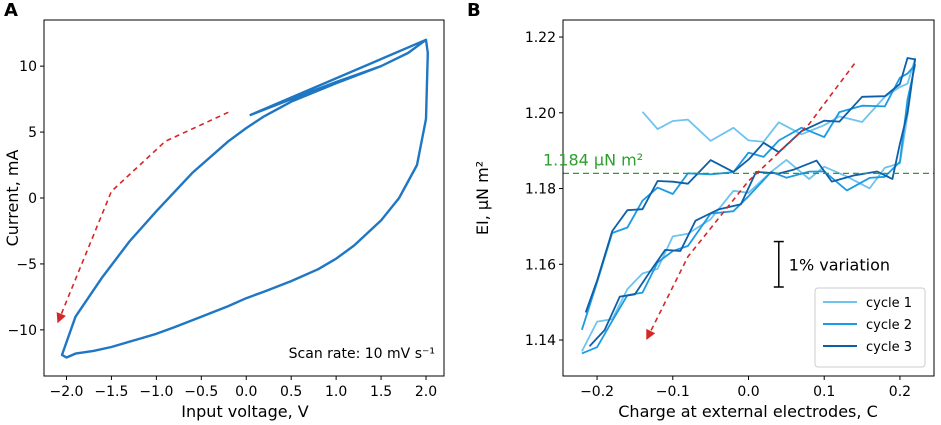 The height and width of the screenshot is (425, 941). I want to click on a-xtick-label: 1.0, so click(336, 392).